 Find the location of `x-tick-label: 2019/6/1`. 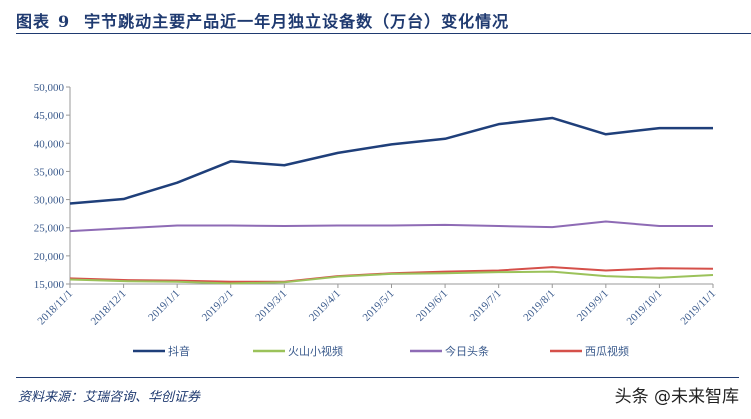

x-tick-label: 2019/6/1 is located at coordinates (432, 306).